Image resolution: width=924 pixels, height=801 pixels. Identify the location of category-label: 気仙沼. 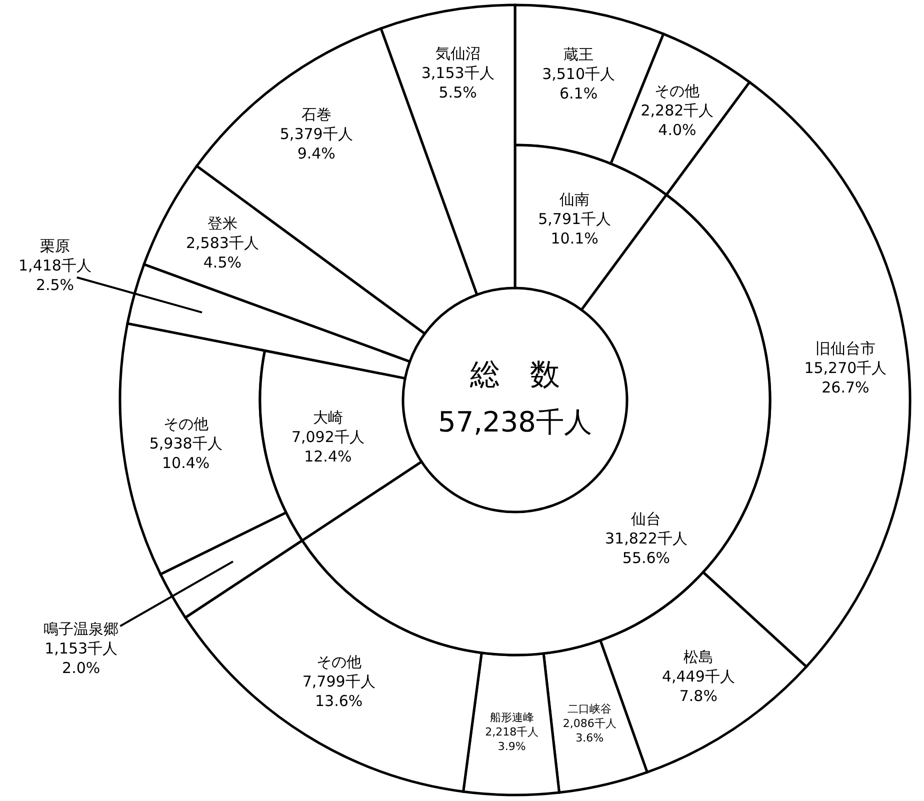
(457, 53).